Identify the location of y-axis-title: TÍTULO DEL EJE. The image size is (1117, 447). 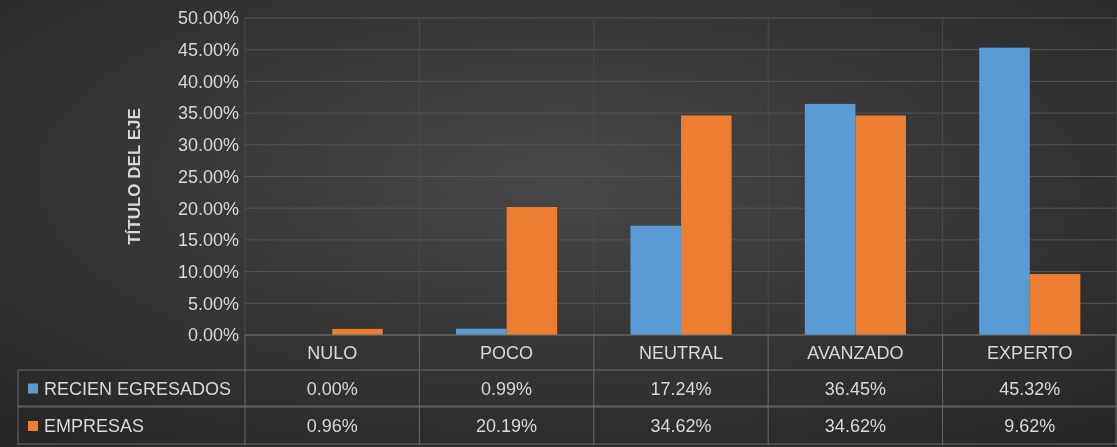
(134, 176).